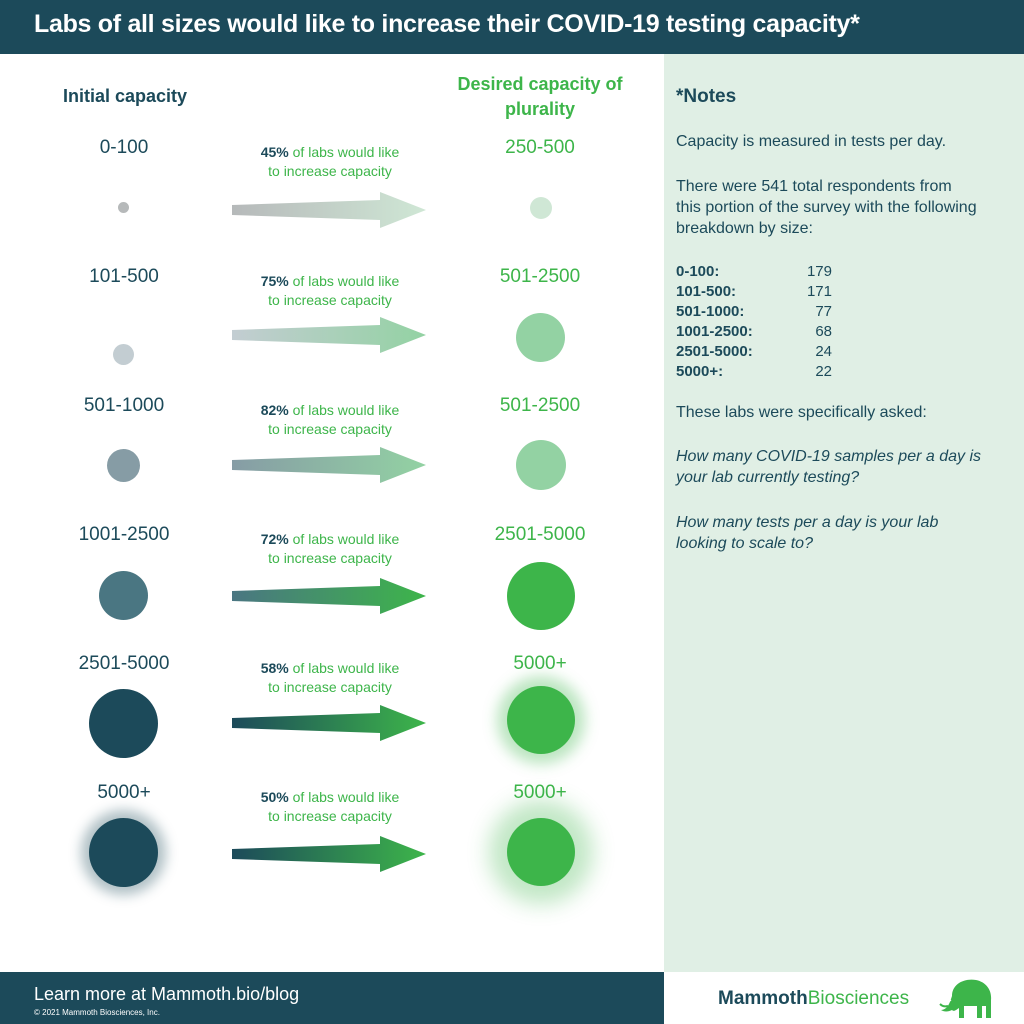  Describe the element at coordinates (97, 1012) in the screenshot. I see `copyright-text: © 2021 Mammoth Biosciences, Inc.` at that location.